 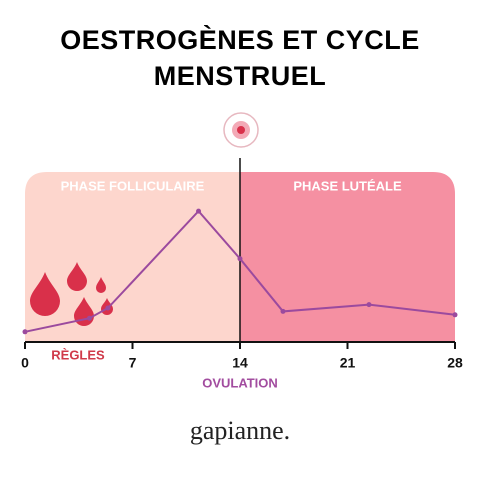 What do you see at coordinates (133, 363) in the screenshot?
I see `x-tick-label: 7` at bounding box center [133, 363].